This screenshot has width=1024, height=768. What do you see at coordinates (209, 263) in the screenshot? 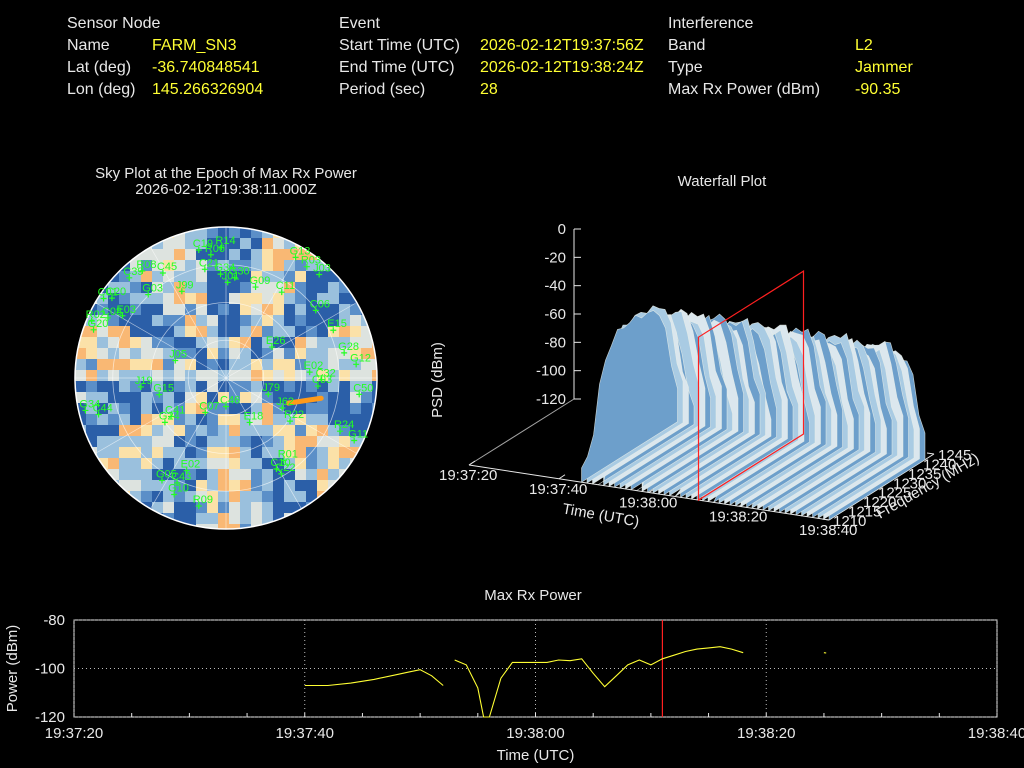
I see `skyplot-satellite-label: C21` at bounding box center [209, 263].